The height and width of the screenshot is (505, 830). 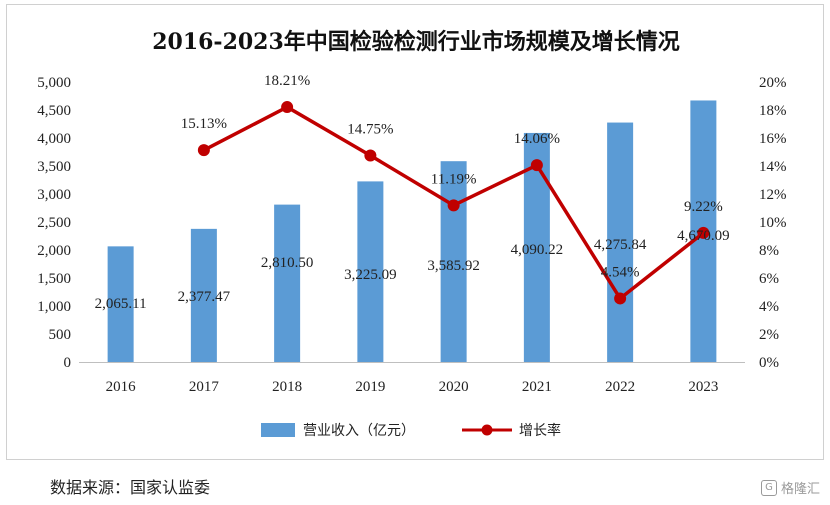 I want to click on growth-value-label: 14.06%, so click(x=537, y=139).